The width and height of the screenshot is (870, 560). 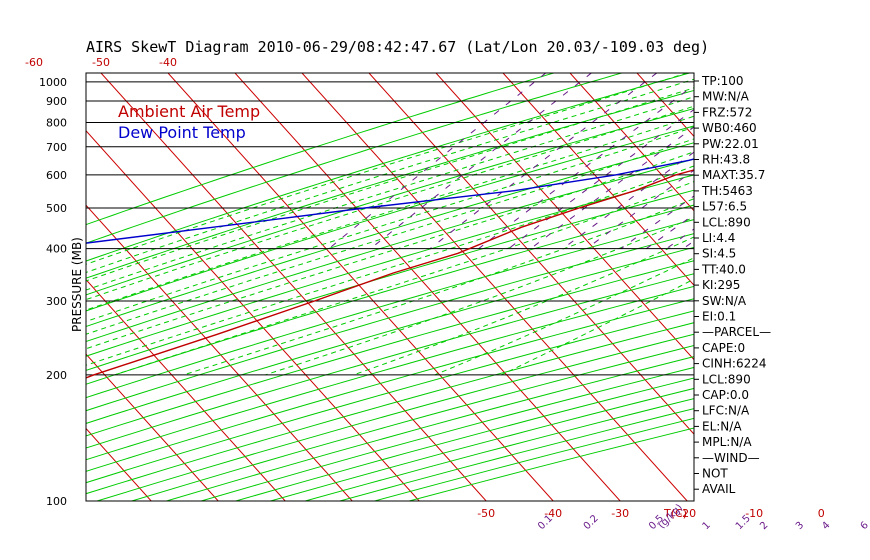 What do you see at coordinates (56, 375) in the screenshot?
I see `pressure-tick-label: 200` at bounding box center [56, 375].